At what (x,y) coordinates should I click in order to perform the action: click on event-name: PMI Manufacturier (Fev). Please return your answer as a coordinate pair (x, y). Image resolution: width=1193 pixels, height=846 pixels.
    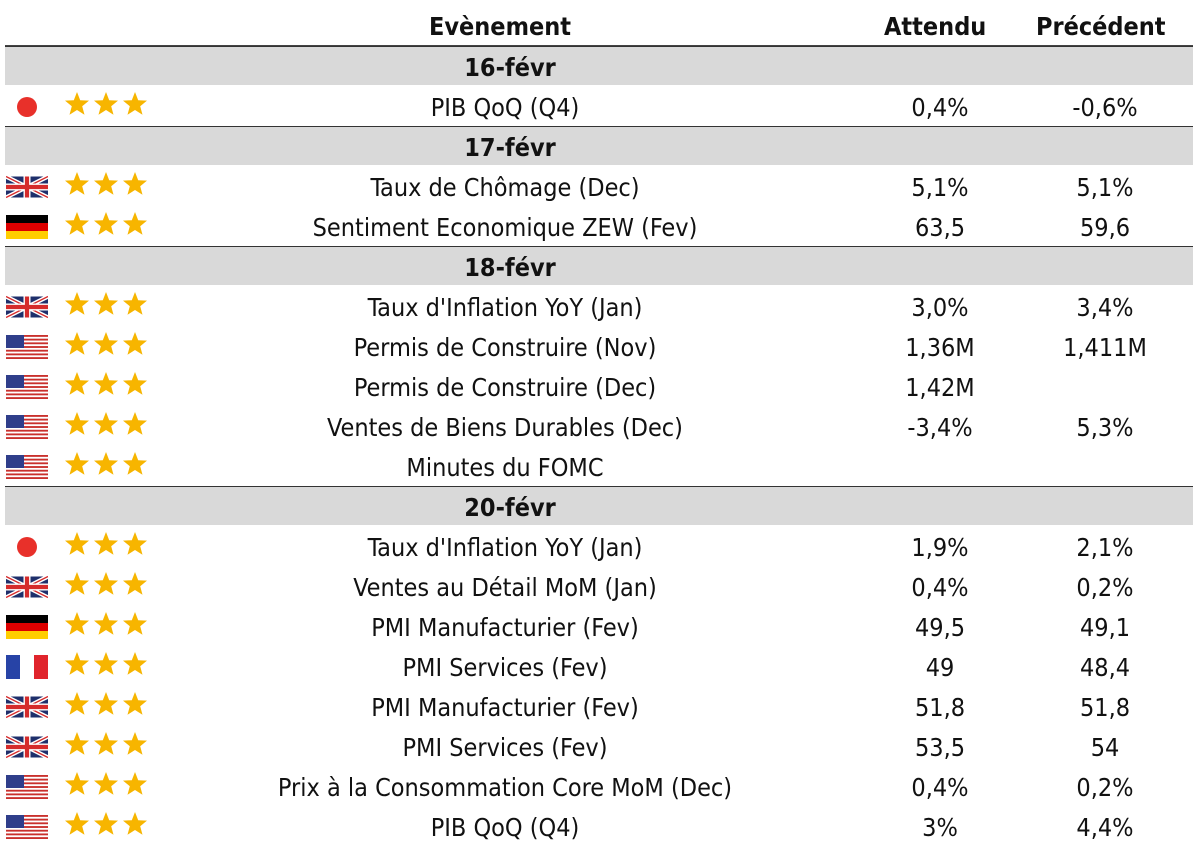
    Looking at the image, I should click on (505, 707).